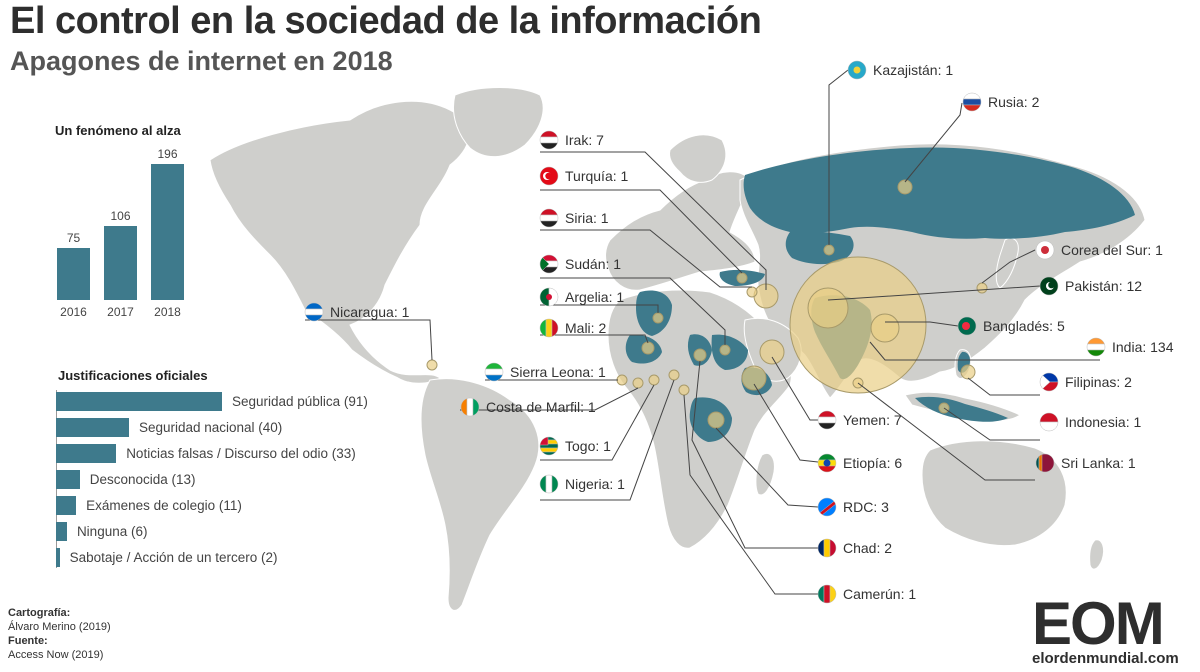 This screenshot has width=1200, height=672. What do you see at coordinates (584, 140) in the screenshot?
I see `label-iraq: Irak: 7` at bounding box center [584, 140].